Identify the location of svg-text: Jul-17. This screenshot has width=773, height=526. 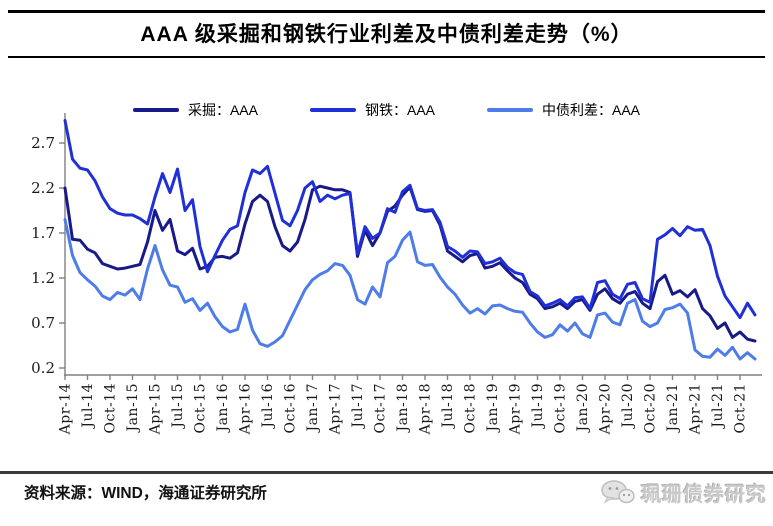
(358, 406).